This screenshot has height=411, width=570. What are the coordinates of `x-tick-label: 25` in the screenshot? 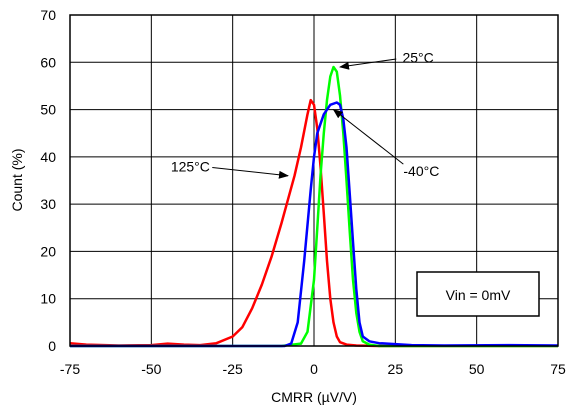 It's located at (396, 369).